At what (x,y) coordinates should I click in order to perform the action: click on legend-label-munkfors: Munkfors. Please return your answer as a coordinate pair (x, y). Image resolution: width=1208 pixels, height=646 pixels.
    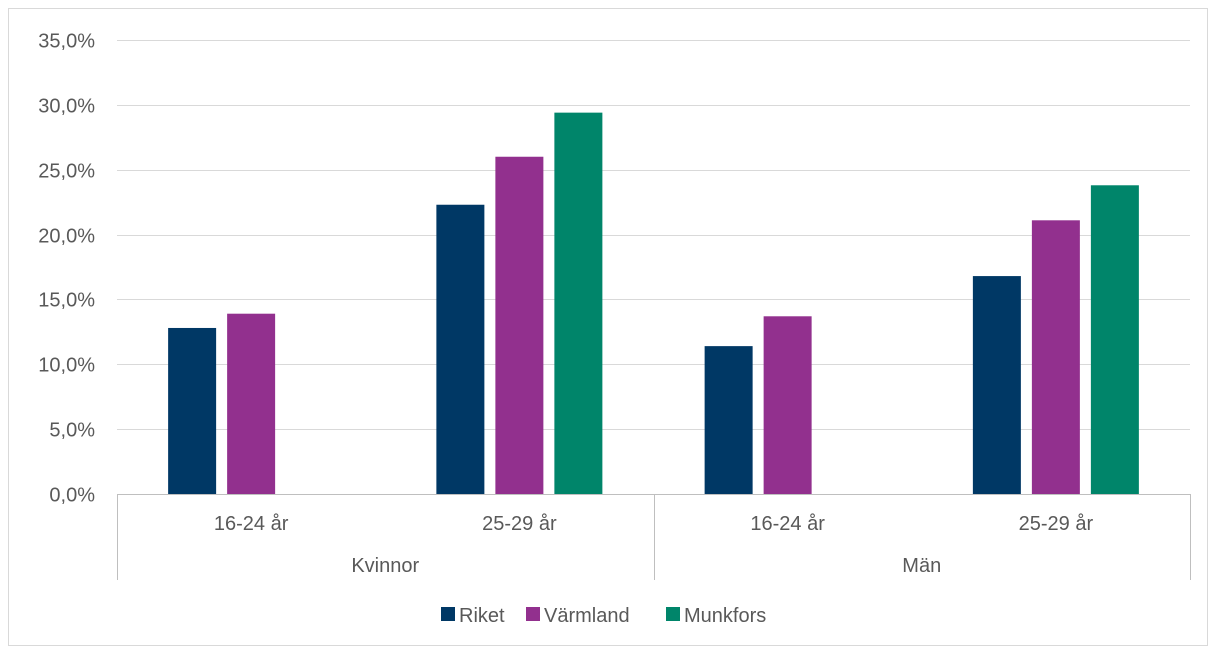
    Looking at the image, I should click on (725, 616).